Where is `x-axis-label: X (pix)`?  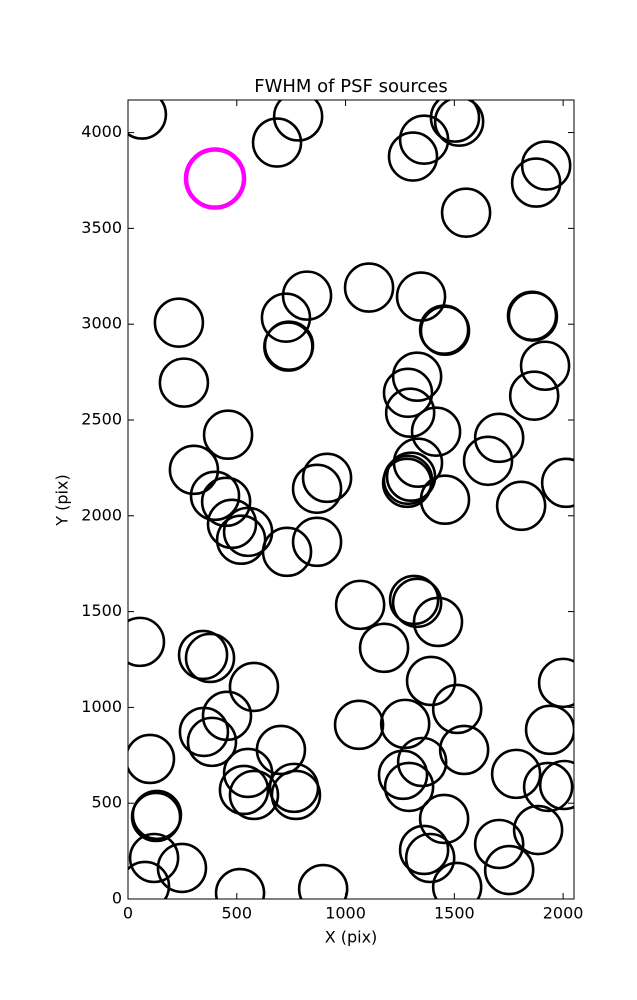
x-axis-label: X (pix) is located at coordinates (351, 937).